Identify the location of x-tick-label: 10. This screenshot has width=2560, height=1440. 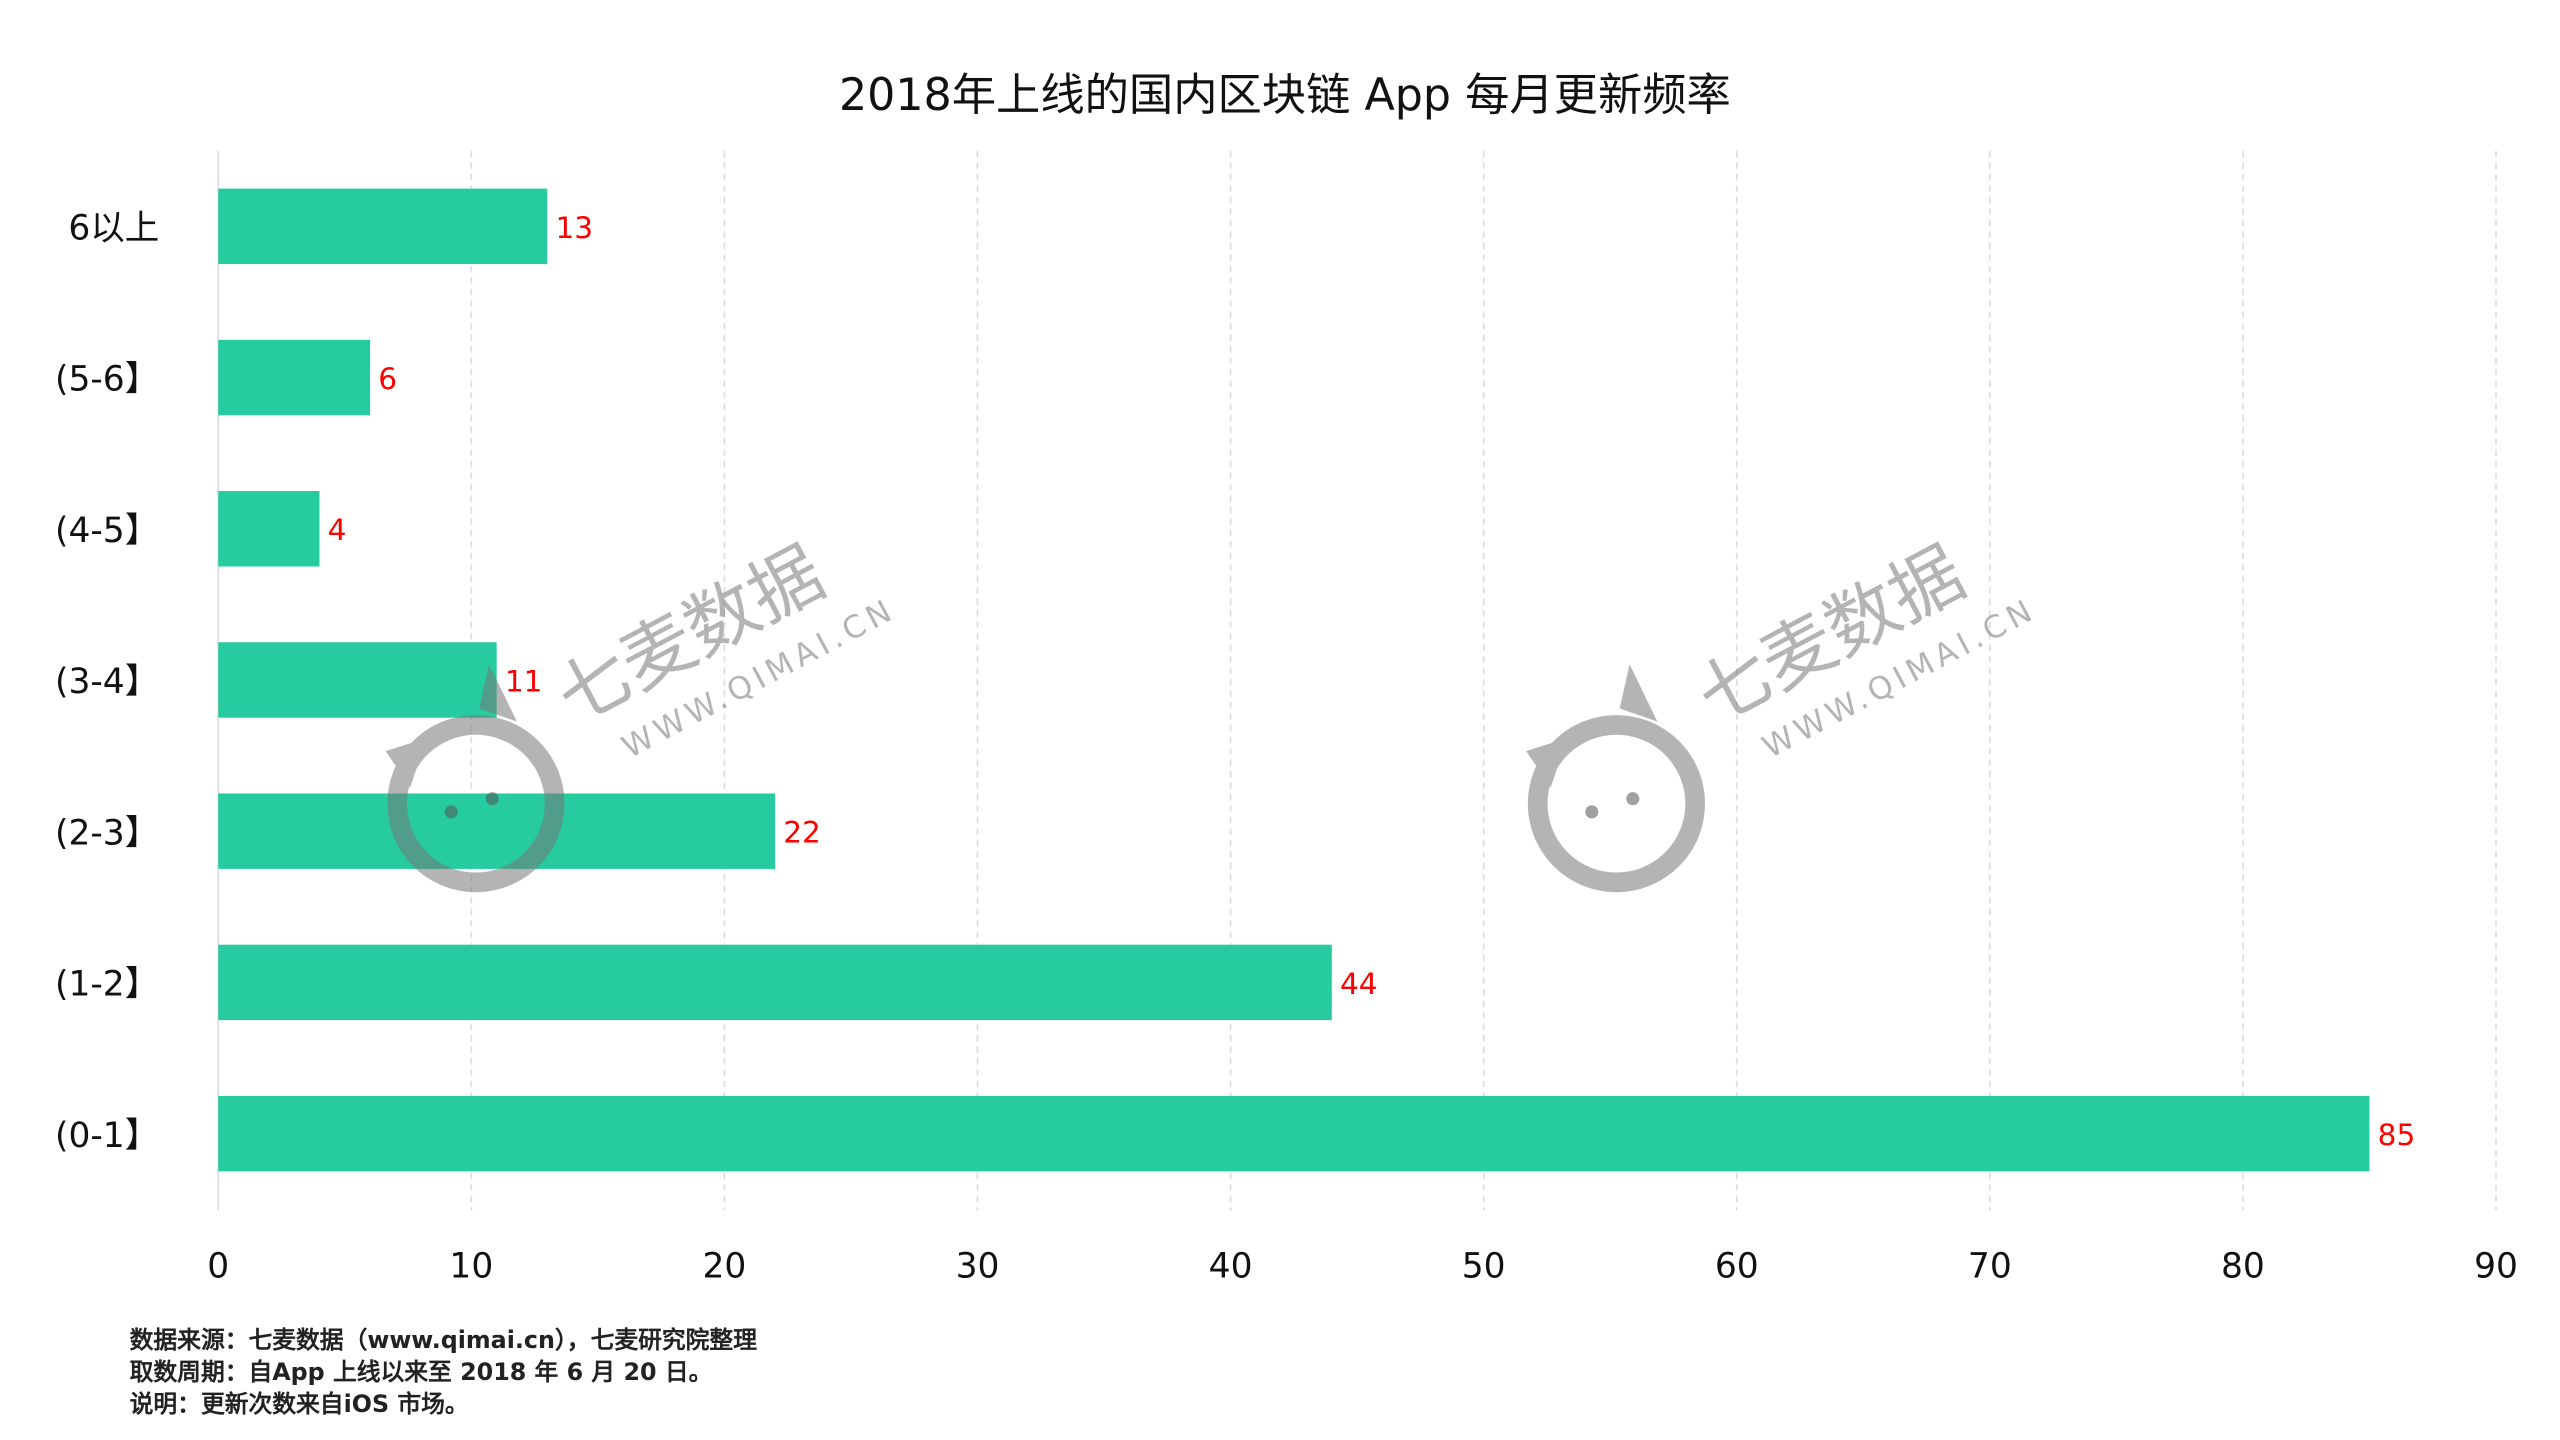
(471, 1267).